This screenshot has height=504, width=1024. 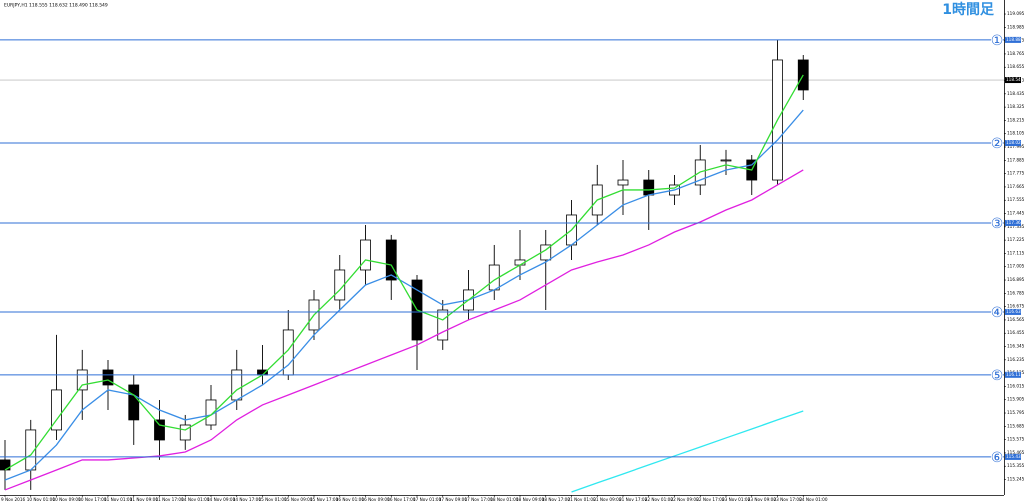 I want to click on x-tick-label: 14 Nov 01:00, so click(x=195, y=499).